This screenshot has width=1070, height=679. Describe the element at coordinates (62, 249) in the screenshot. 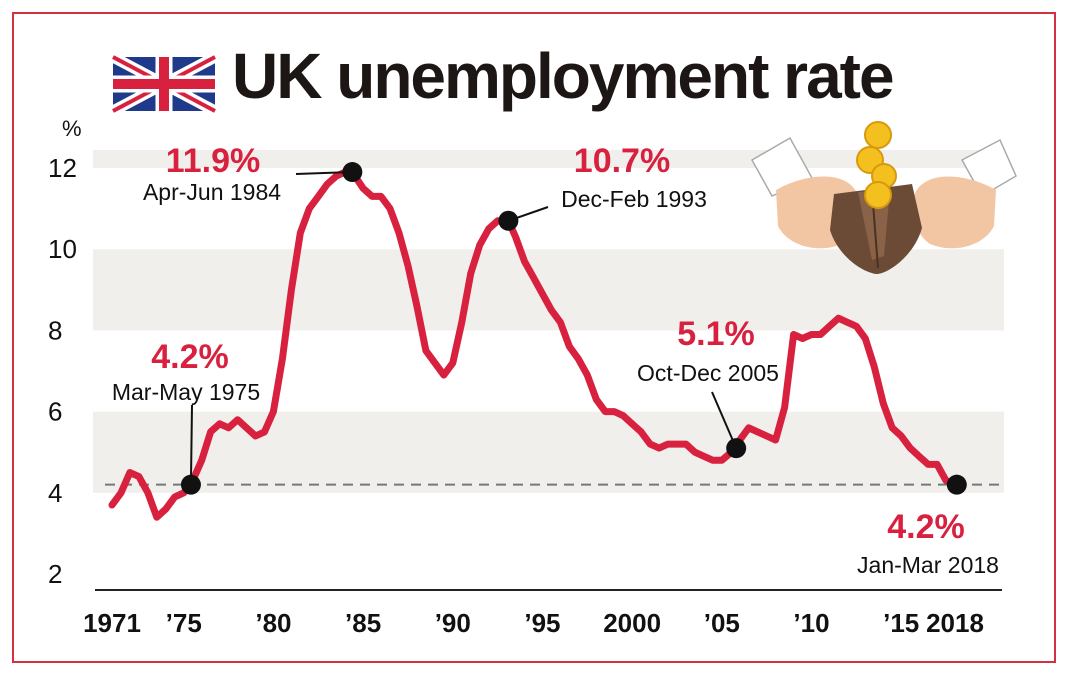

I see `y-tick-label: 10` at that location.